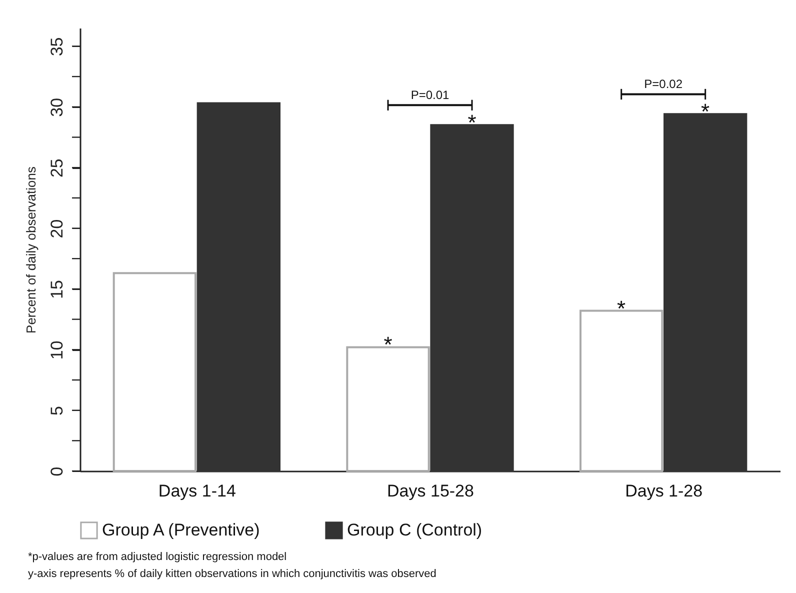  What do you see at coordinates (664, 491) in the screenshot?
I see `x-tick-label: Days 1-28` at bounding box center [664, 491].